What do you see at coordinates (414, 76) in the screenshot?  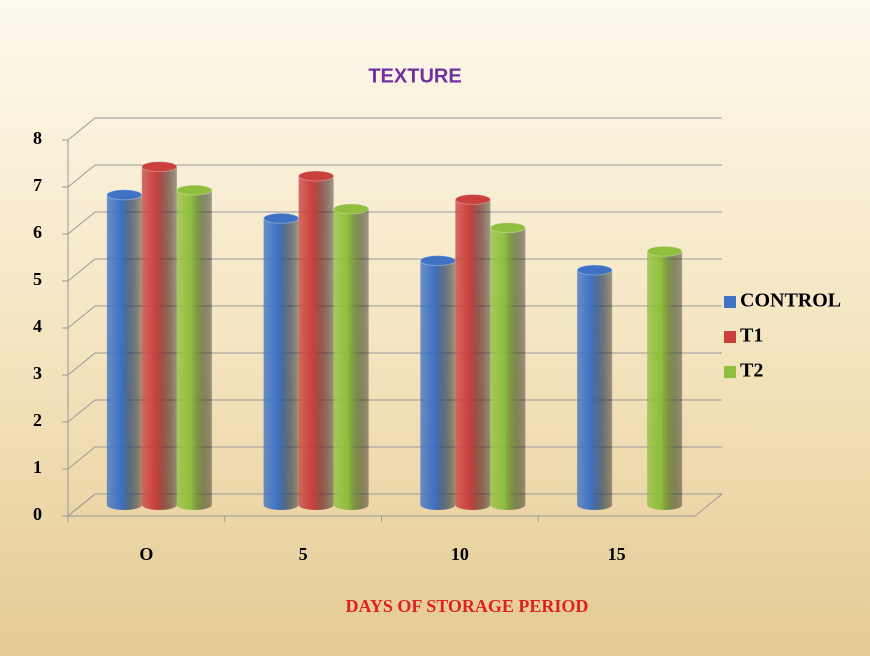 I see `chart-title: TEXTURE` at bounding box center [414, 76].